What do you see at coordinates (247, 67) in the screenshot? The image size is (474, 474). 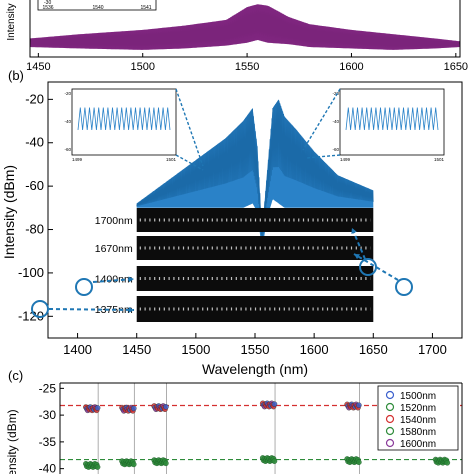 I see `x-tick-label-a: 1550` at bounding box center [247, 67].